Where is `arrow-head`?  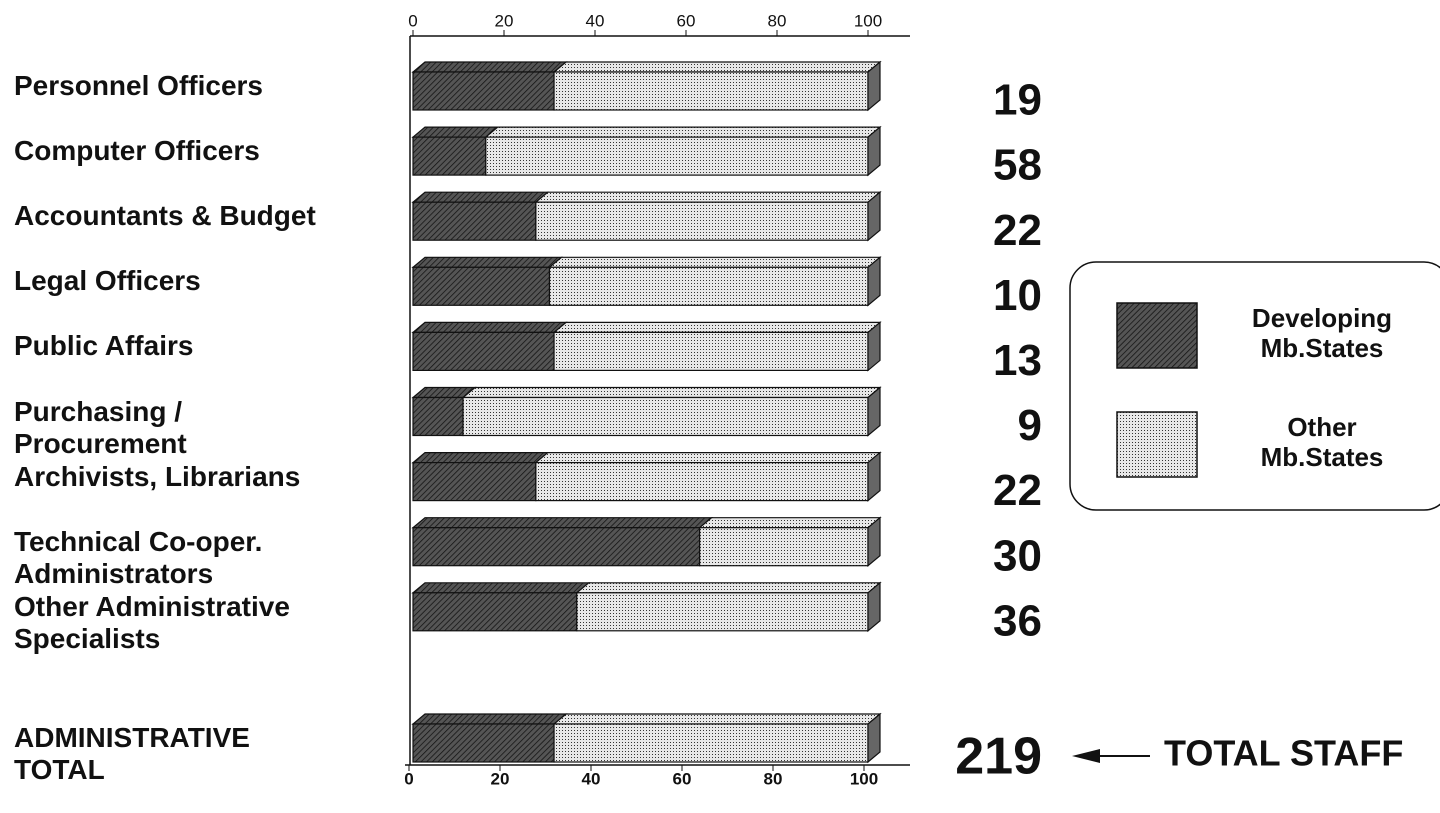 arrow-head is located at coordinates (1086, 756).